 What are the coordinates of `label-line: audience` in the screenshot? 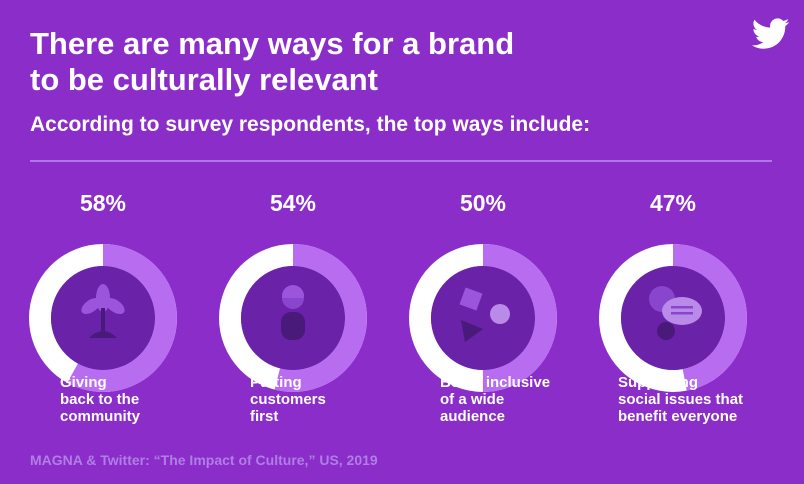 It's located at (473, 416).